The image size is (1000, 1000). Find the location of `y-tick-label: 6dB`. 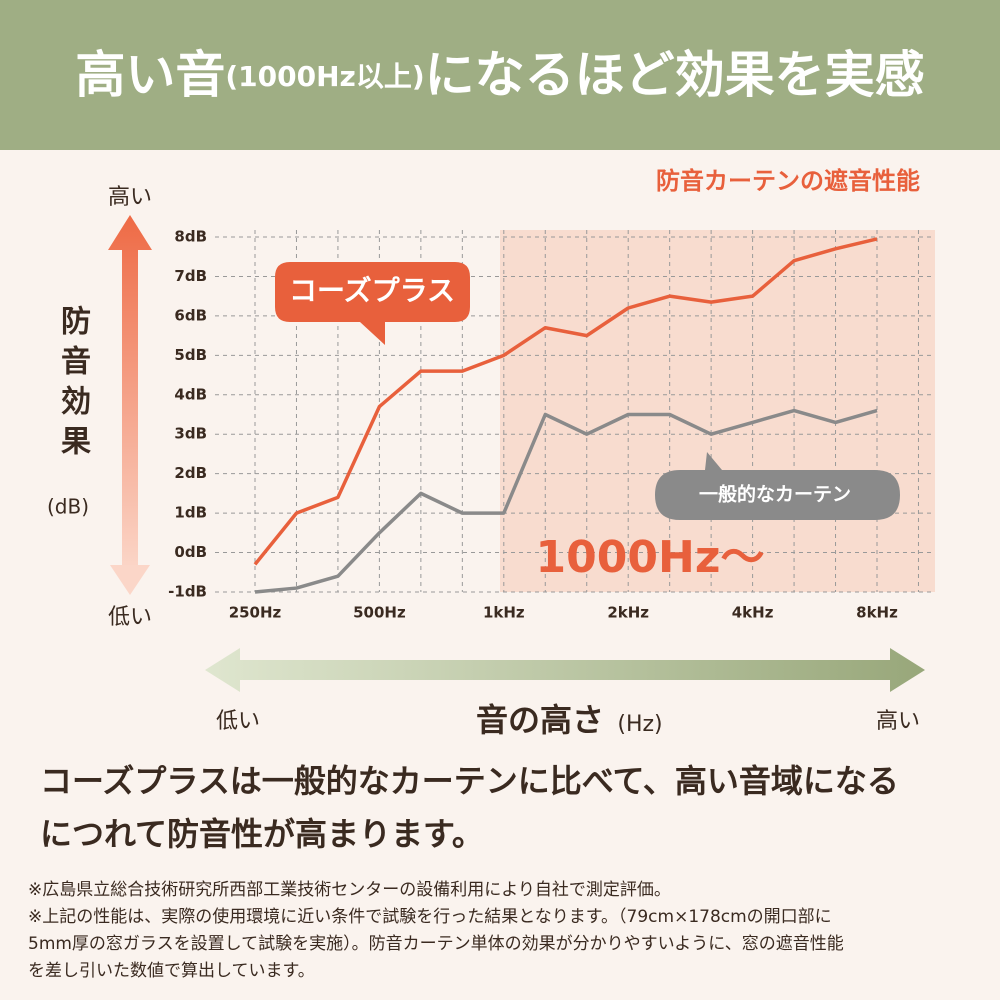

y-tick-label: 6dB is located at coordinates (190, 315).